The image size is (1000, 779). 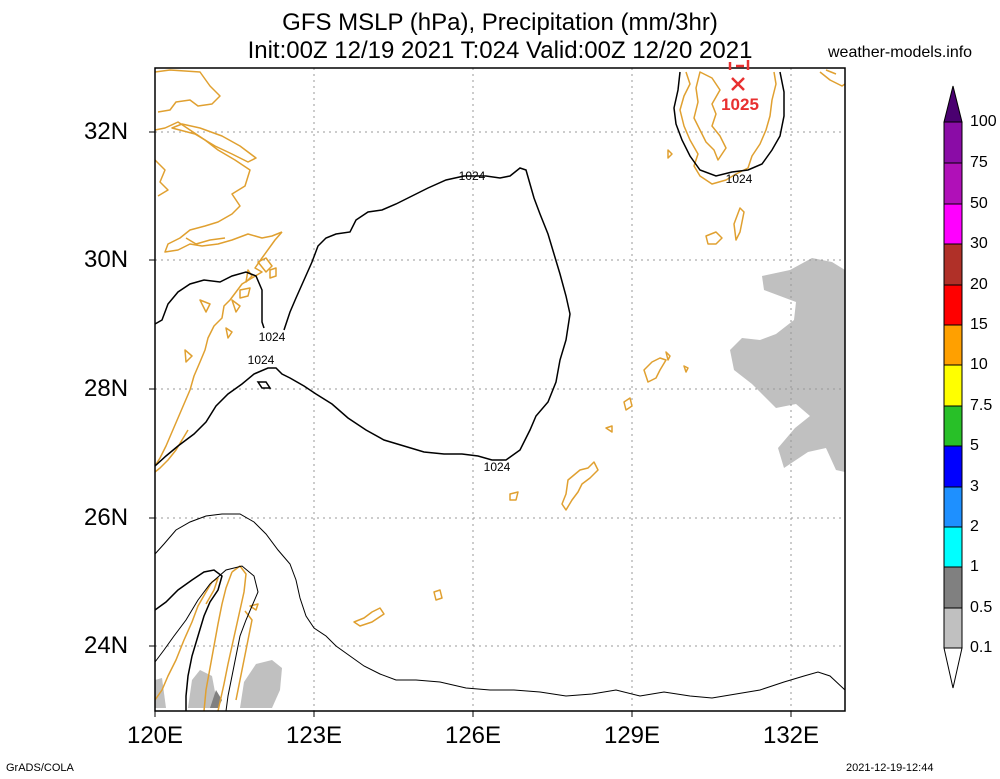 I want to click on coast-japan-east, so click(x=832, y=78).